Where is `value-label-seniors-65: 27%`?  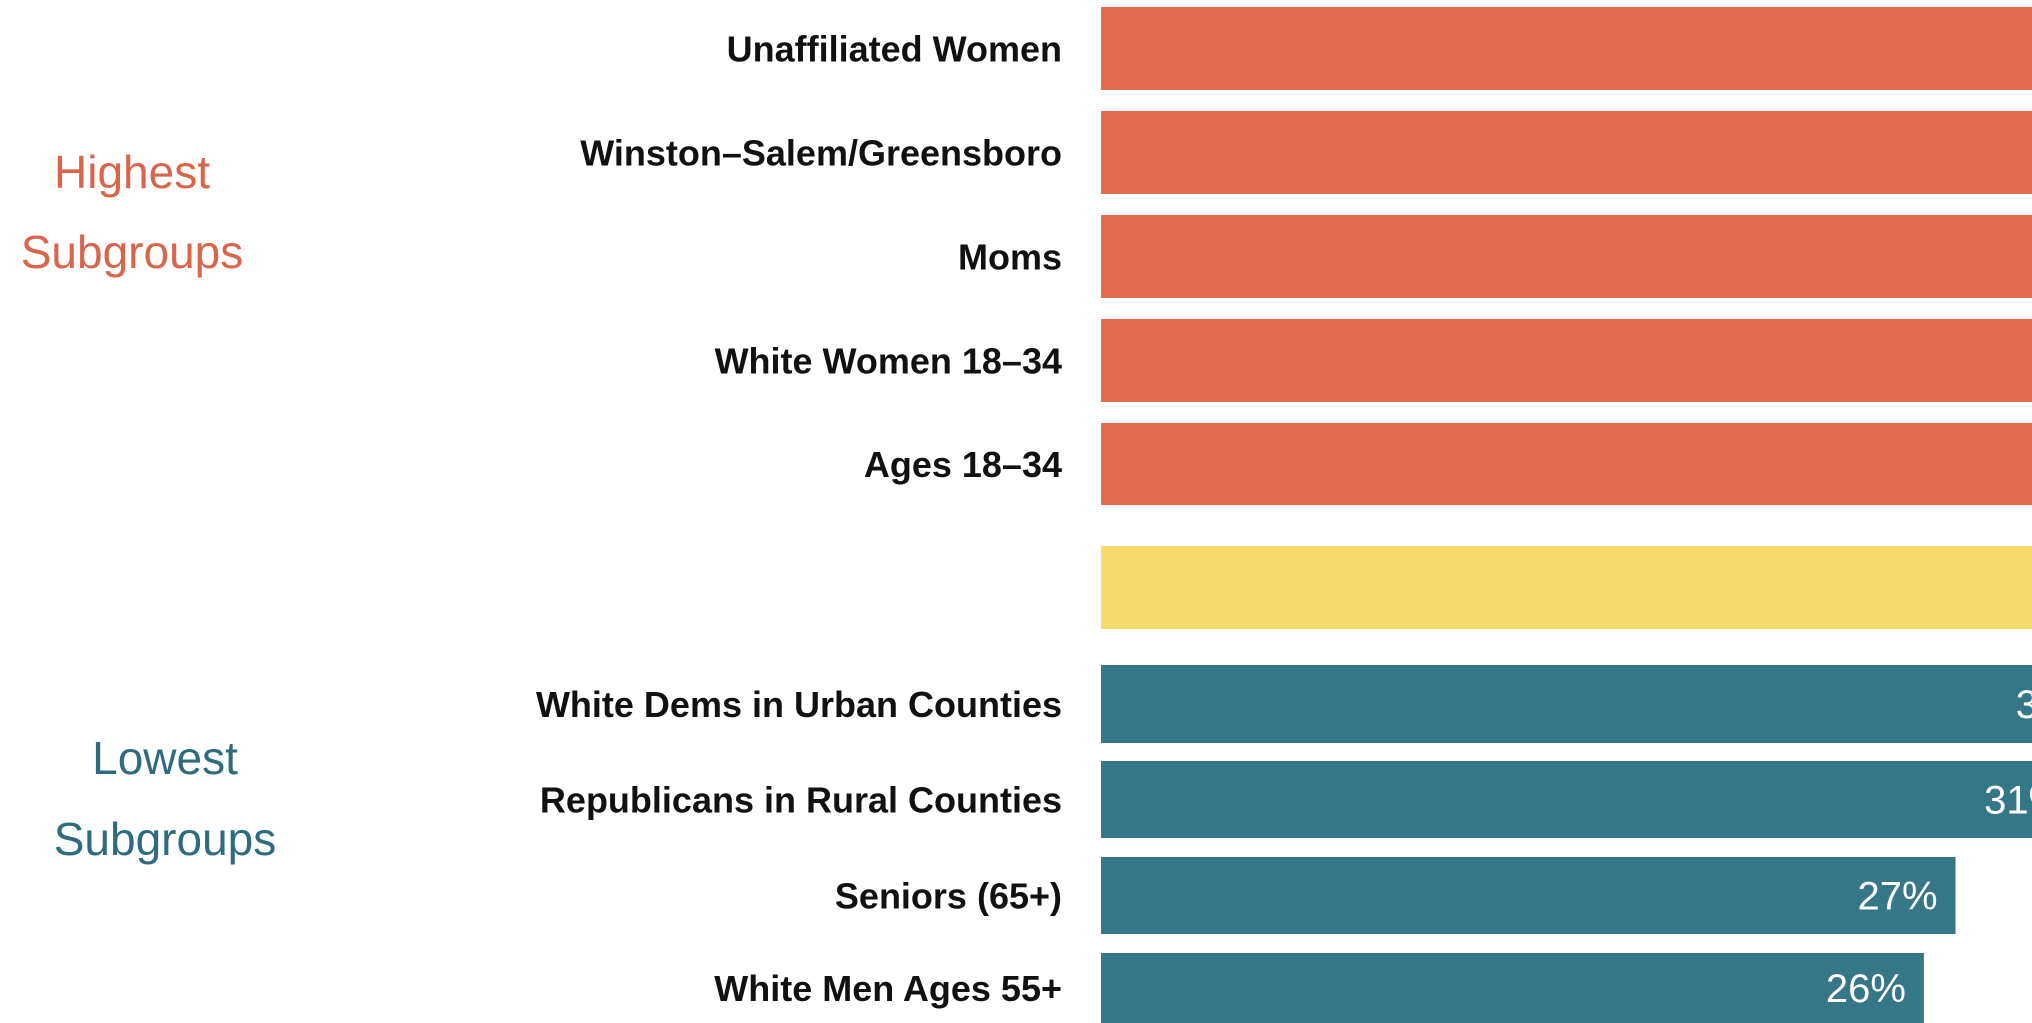
value-label-seniors-65: 27% is located at coordinates (1897, 897).